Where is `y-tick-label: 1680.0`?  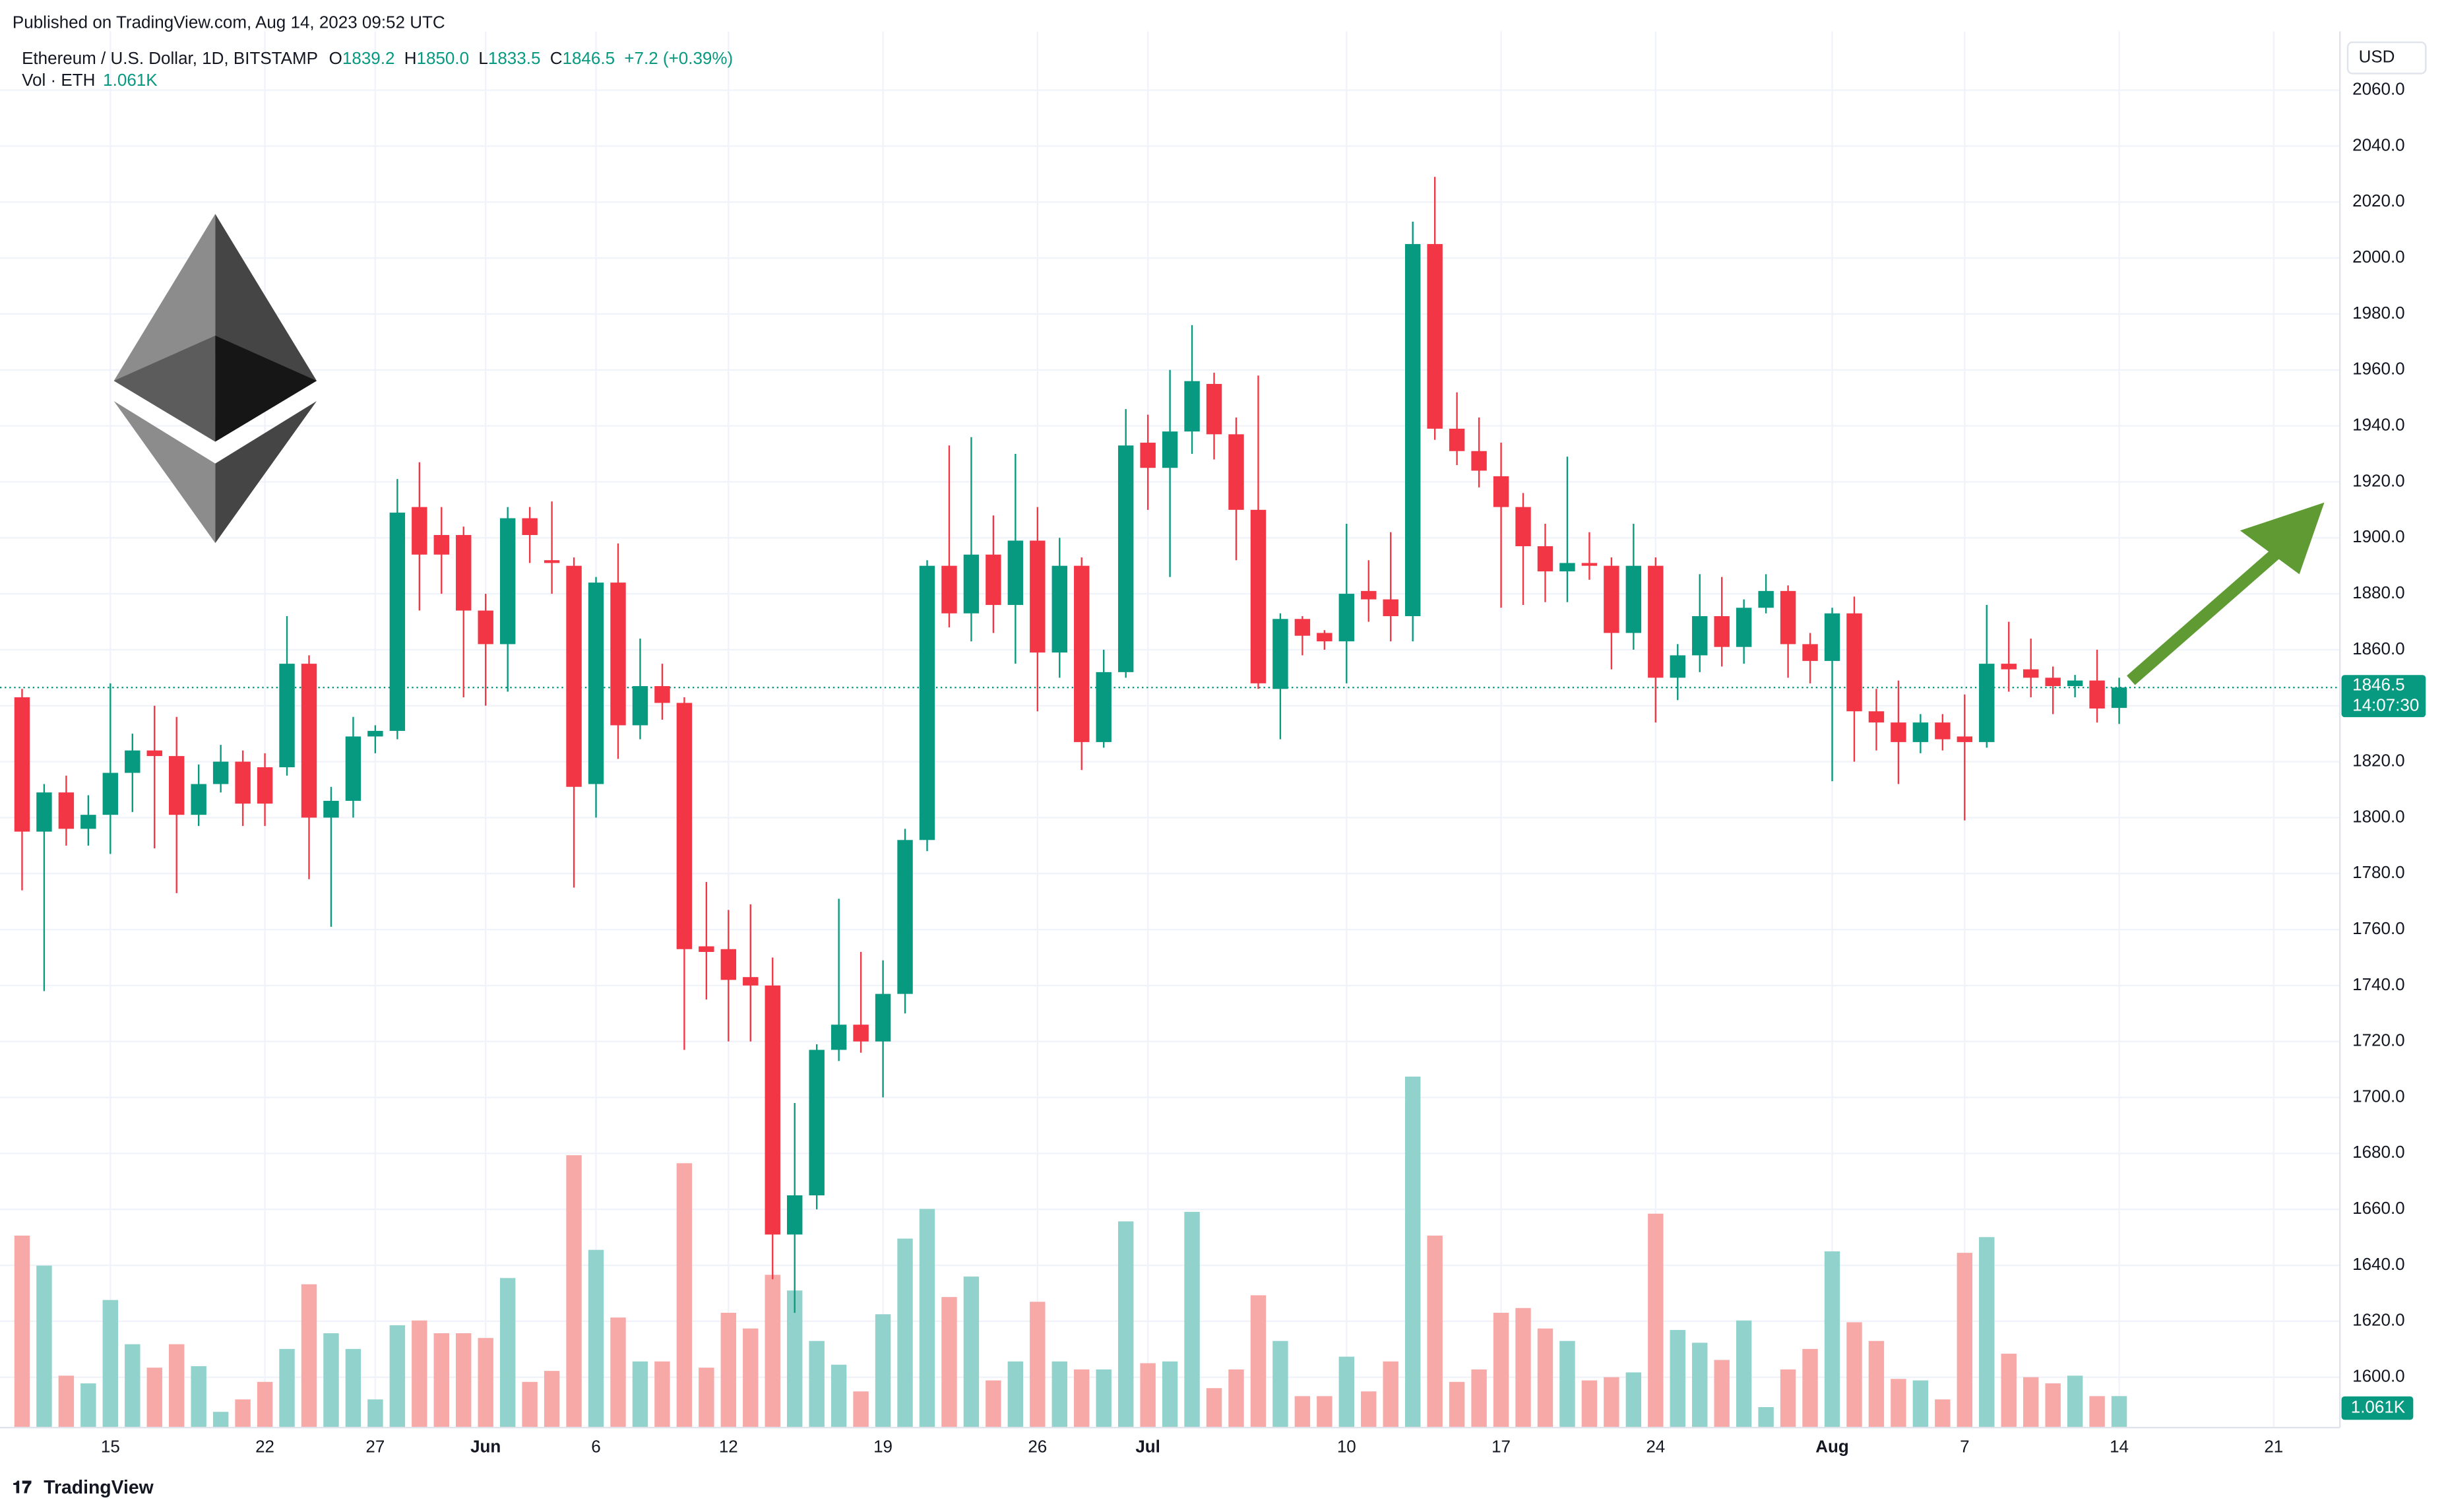 y-tick-label: 1680.0 is located at coordinates (2378, 1152).